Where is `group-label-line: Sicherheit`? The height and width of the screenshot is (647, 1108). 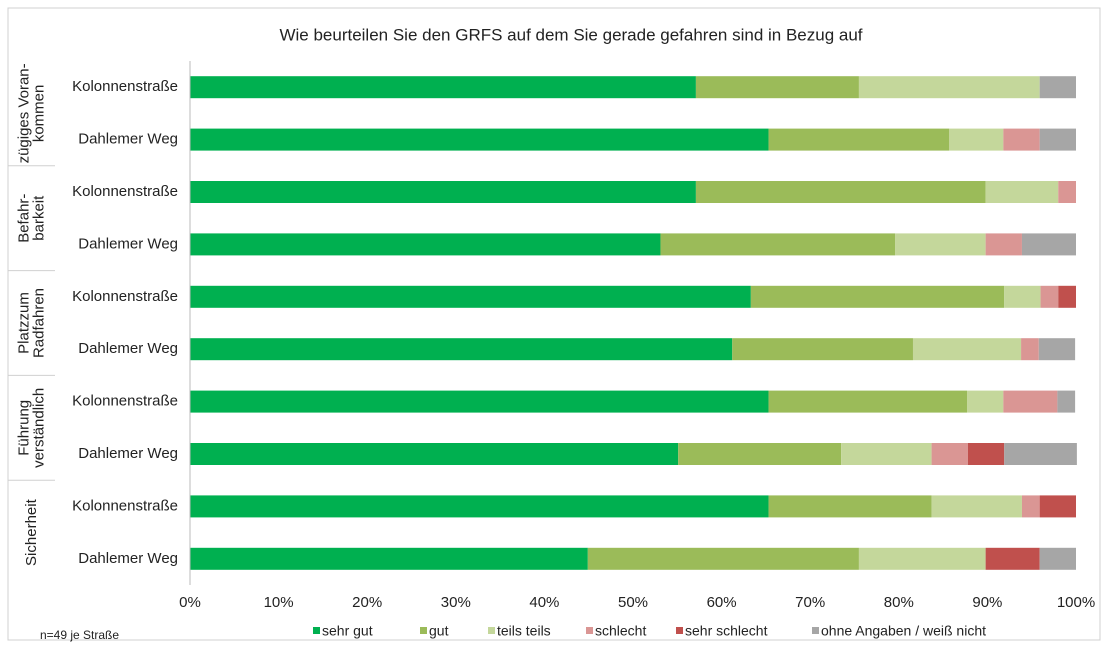 group-label-line: Sicherheit is located at coordinates (31, 532).